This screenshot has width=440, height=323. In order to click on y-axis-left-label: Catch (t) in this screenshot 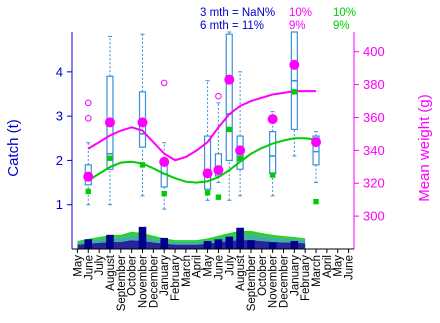, I will do `click(13, 148)`.